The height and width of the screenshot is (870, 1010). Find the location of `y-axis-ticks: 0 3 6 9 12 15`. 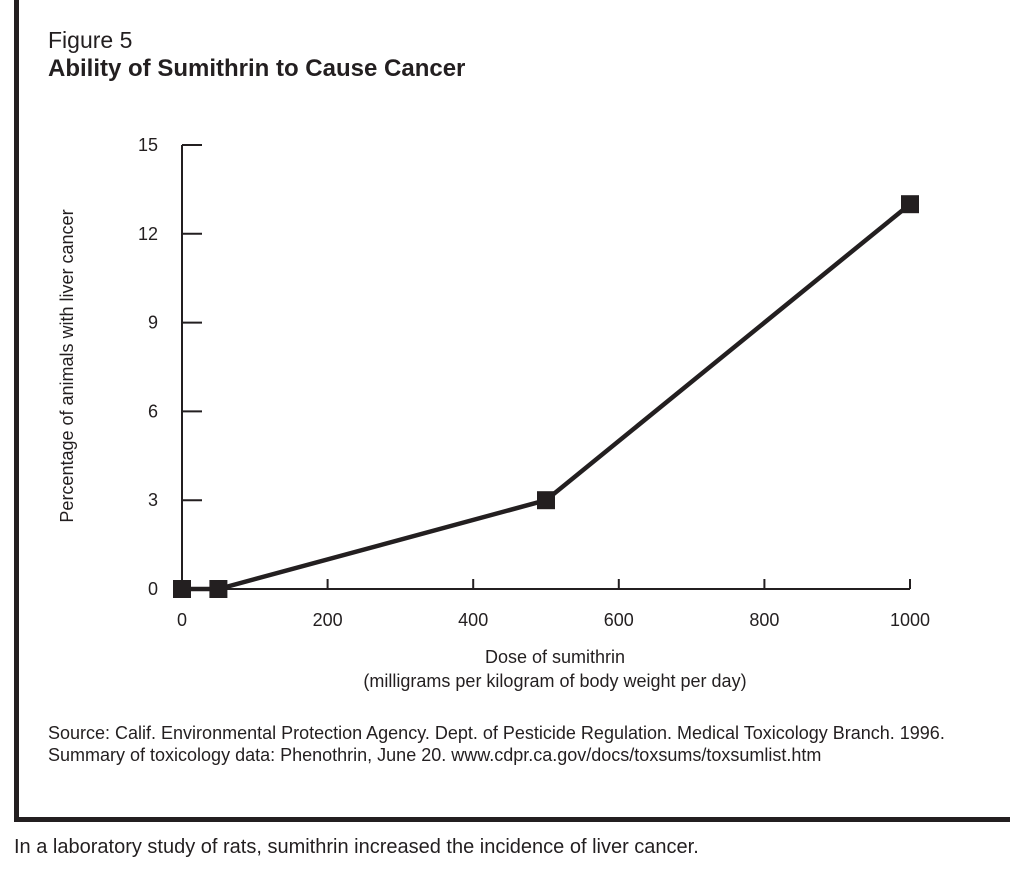

y-axis-ticks: 0 3 6 9 12 15 is located at coordinates (170, 367).